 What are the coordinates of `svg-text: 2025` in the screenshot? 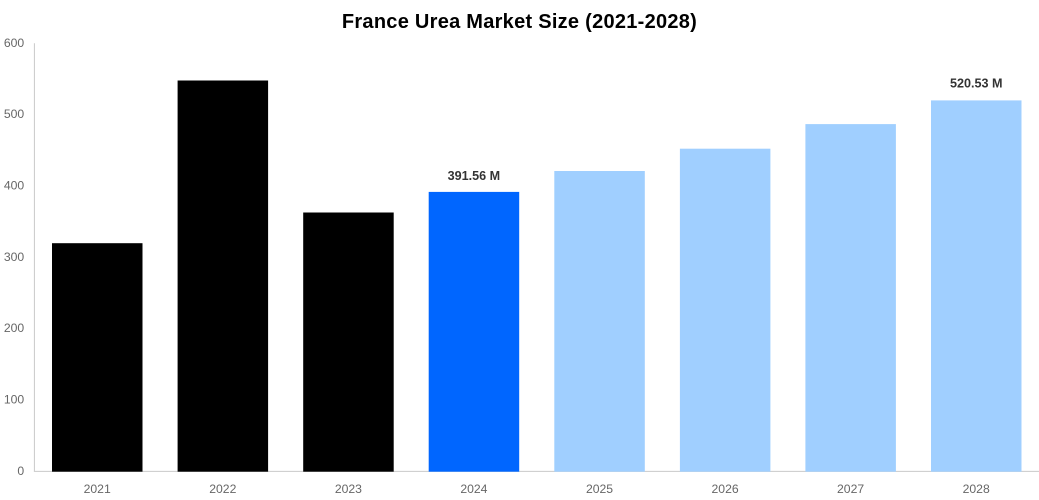 It's located at (599, 489).